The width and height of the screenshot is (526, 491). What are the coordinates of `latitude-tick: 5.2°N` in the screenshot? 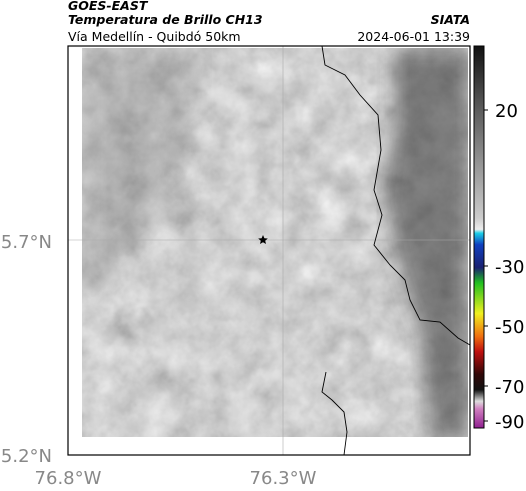 It's located at (26, 456).